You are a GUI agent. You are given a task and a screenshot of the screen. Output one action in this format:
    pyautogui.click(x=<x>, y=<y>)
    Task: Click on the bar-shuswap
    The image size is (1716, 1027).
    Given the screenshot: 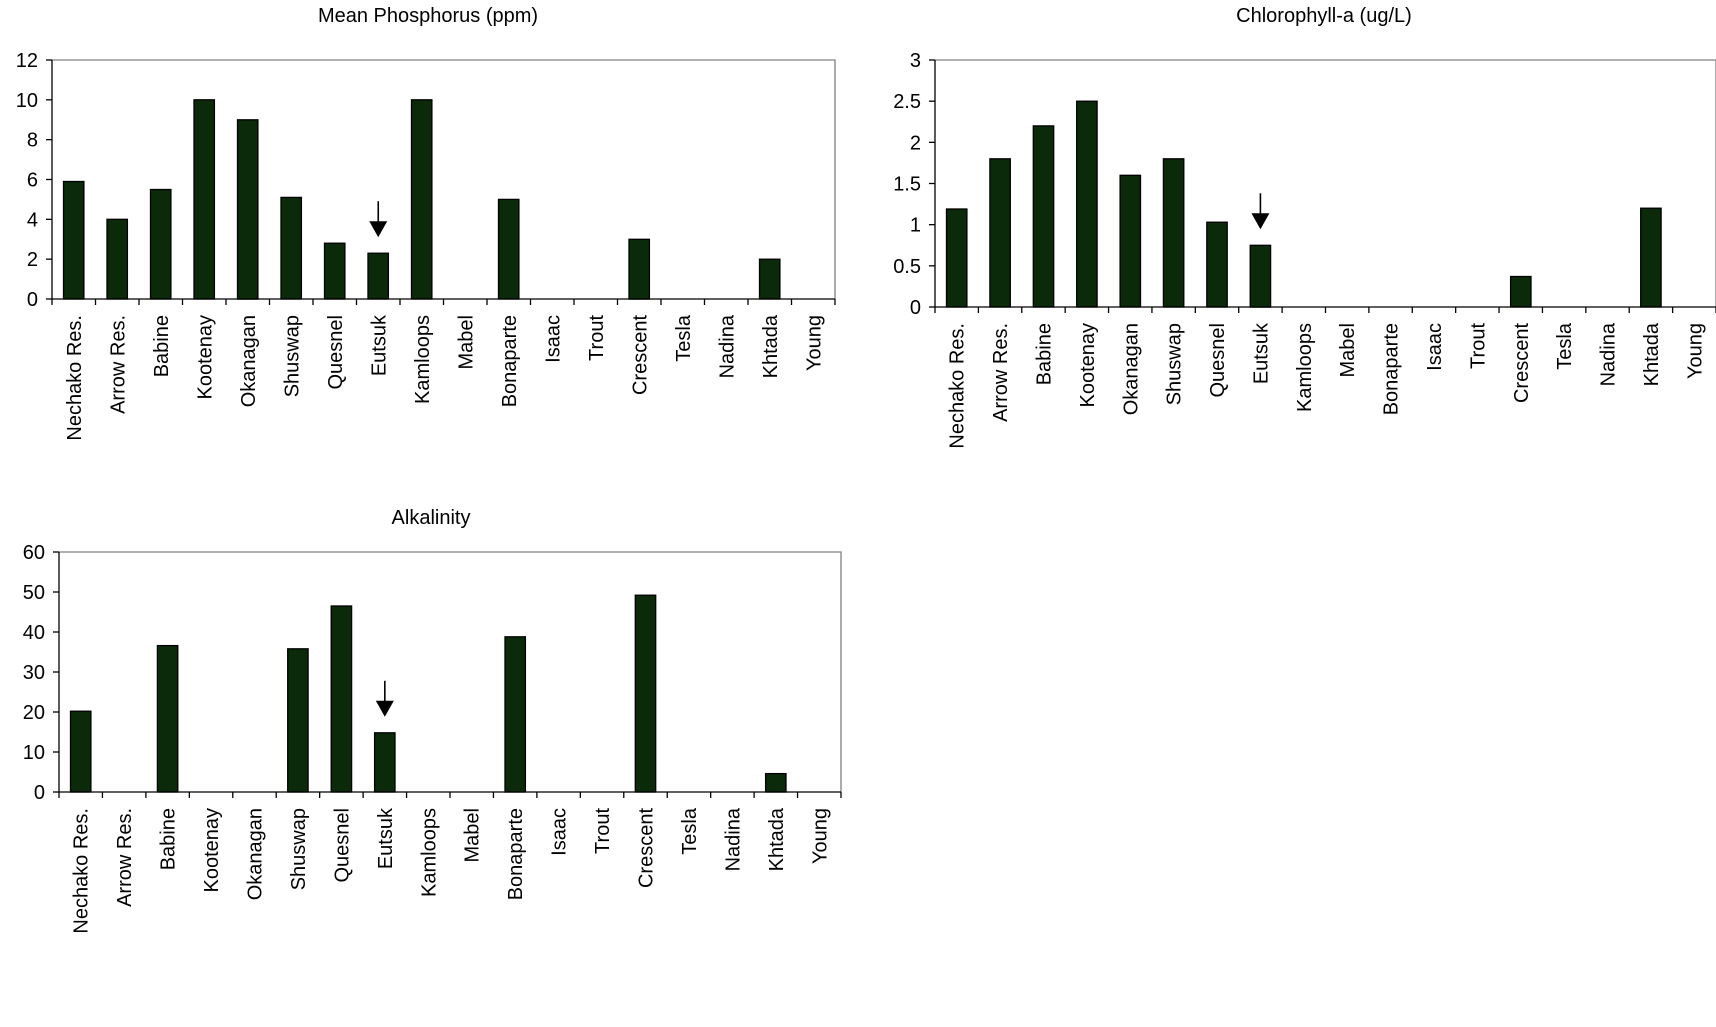 What is the action you would take?
    pyautogui.click(x=1173, y=233)
    